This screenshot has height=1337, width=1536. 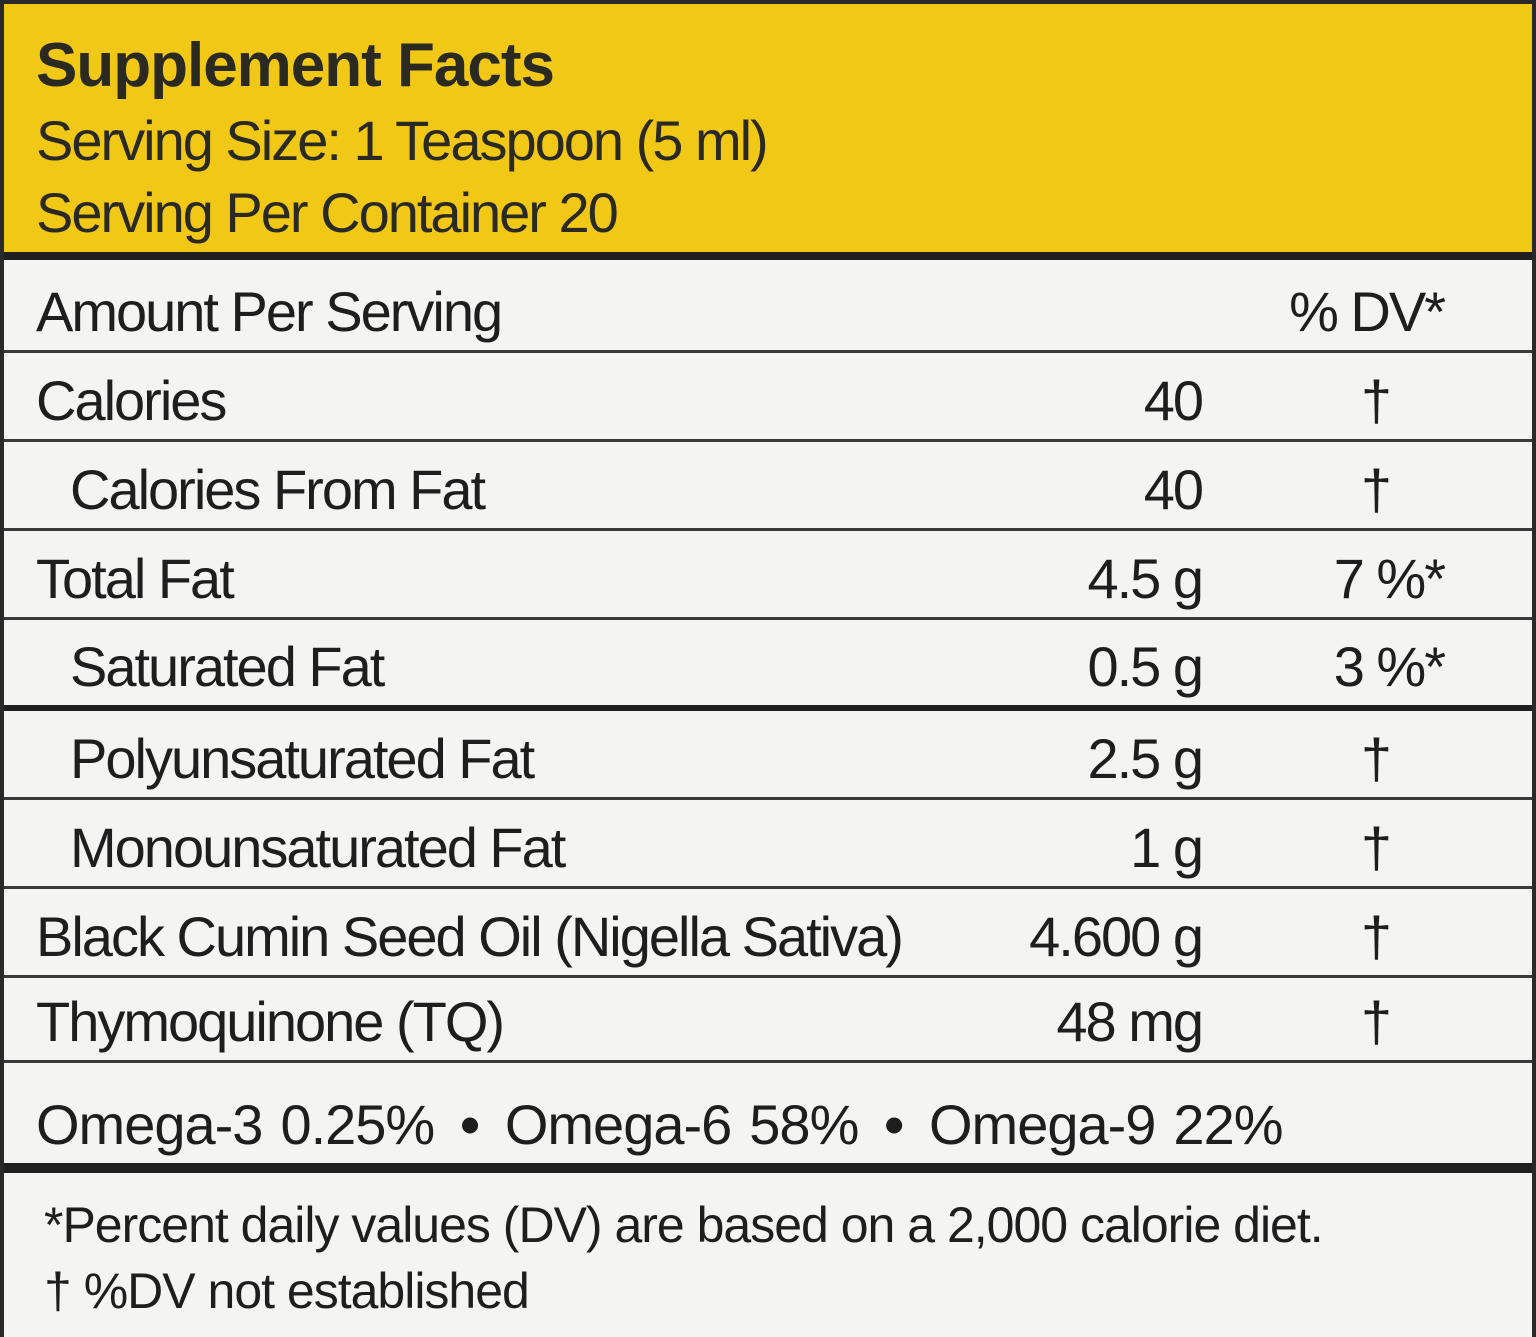 What do you see at coordinates (768, 575) in the screenshot?
I see `table-row: Total Fat 4.5 g 7 %*` at bounding box center [768, 575].